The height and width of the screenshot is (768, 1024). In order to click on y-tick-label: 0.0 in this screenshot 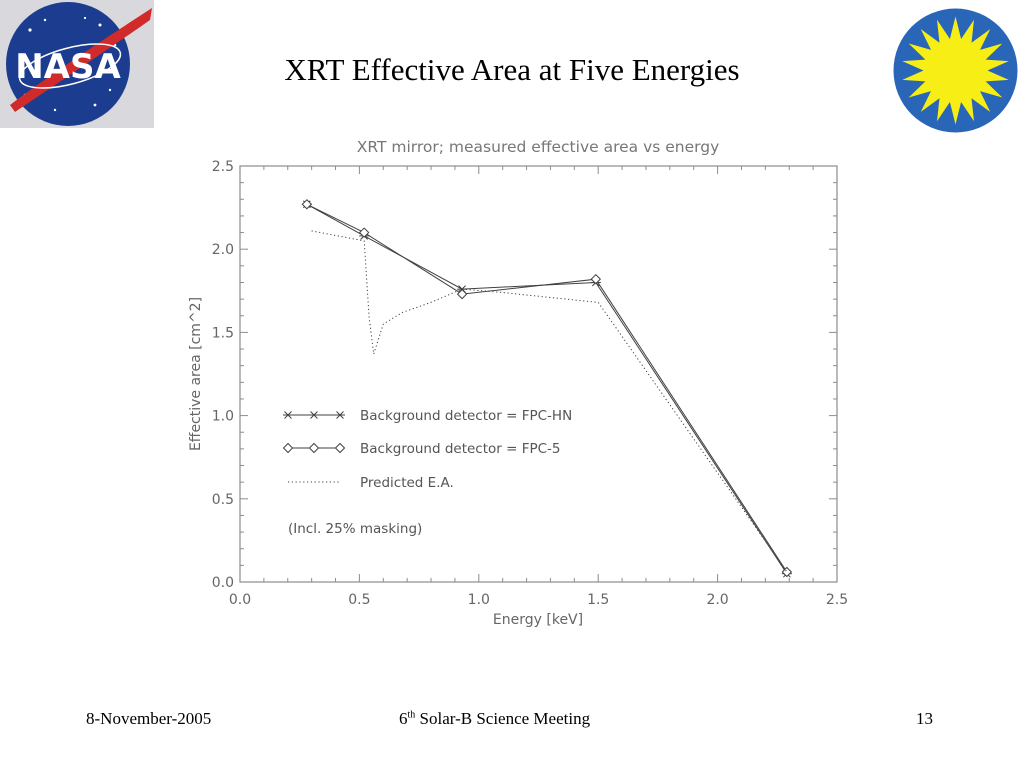, I will do `click(223, 583)`.